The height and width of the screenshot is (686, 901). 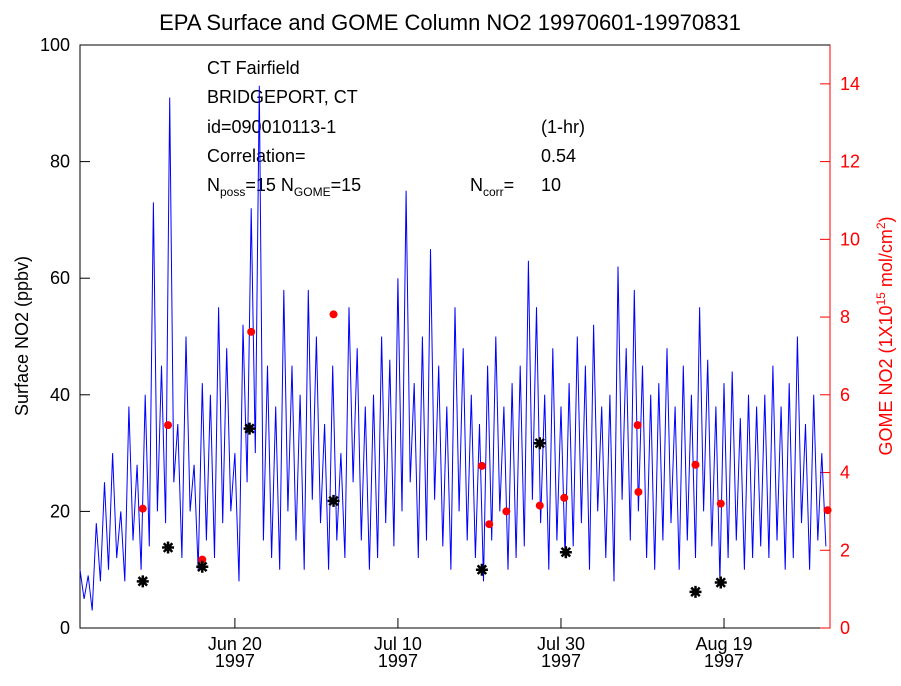 I want to click on y2-axis-label-part: GOME NO2 (1X10, so click(x=886, y=381).